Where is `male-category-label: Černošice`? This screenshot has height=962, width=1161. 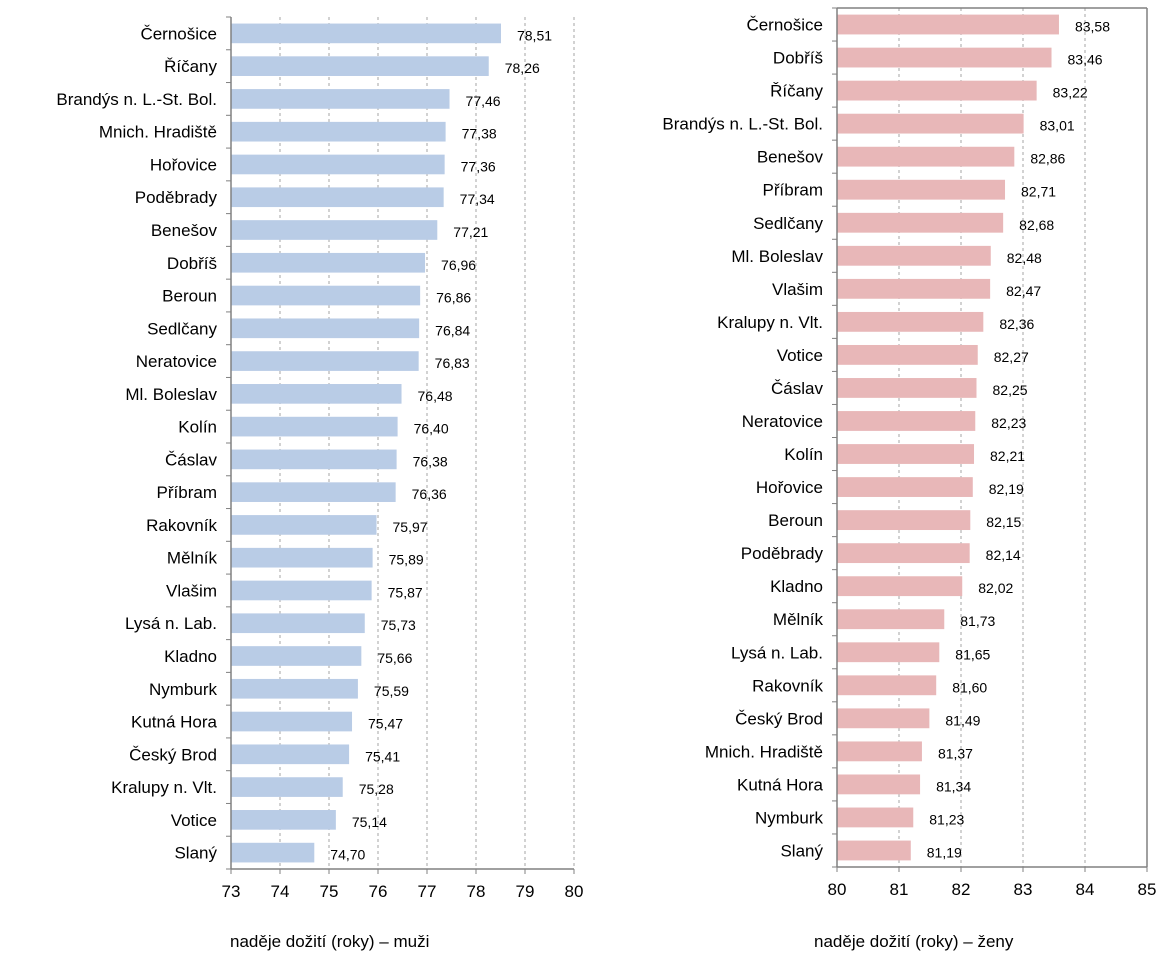 male-category-label: Černošice is located at coordinates (178, 33).